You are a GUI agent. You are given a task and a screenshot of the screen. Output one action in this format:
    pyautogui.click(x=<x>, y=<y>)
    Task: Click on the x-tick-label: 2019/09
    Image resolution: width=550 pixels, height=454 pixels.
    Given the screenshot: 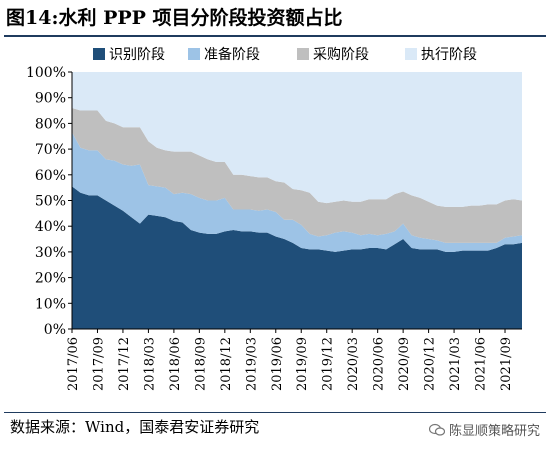 What is the action you would take?
    pyautogui.click(x=302, y=364)
    